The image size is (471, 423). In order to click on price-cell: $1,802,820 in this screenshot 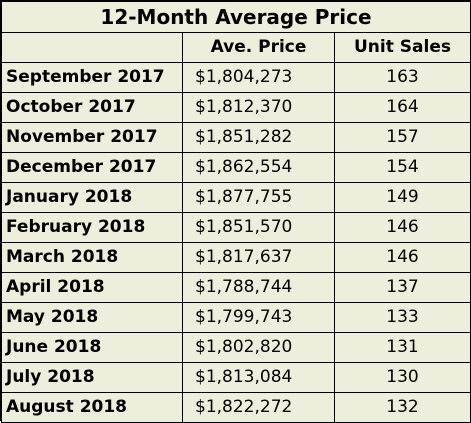, I will do `click(258, 347)`.